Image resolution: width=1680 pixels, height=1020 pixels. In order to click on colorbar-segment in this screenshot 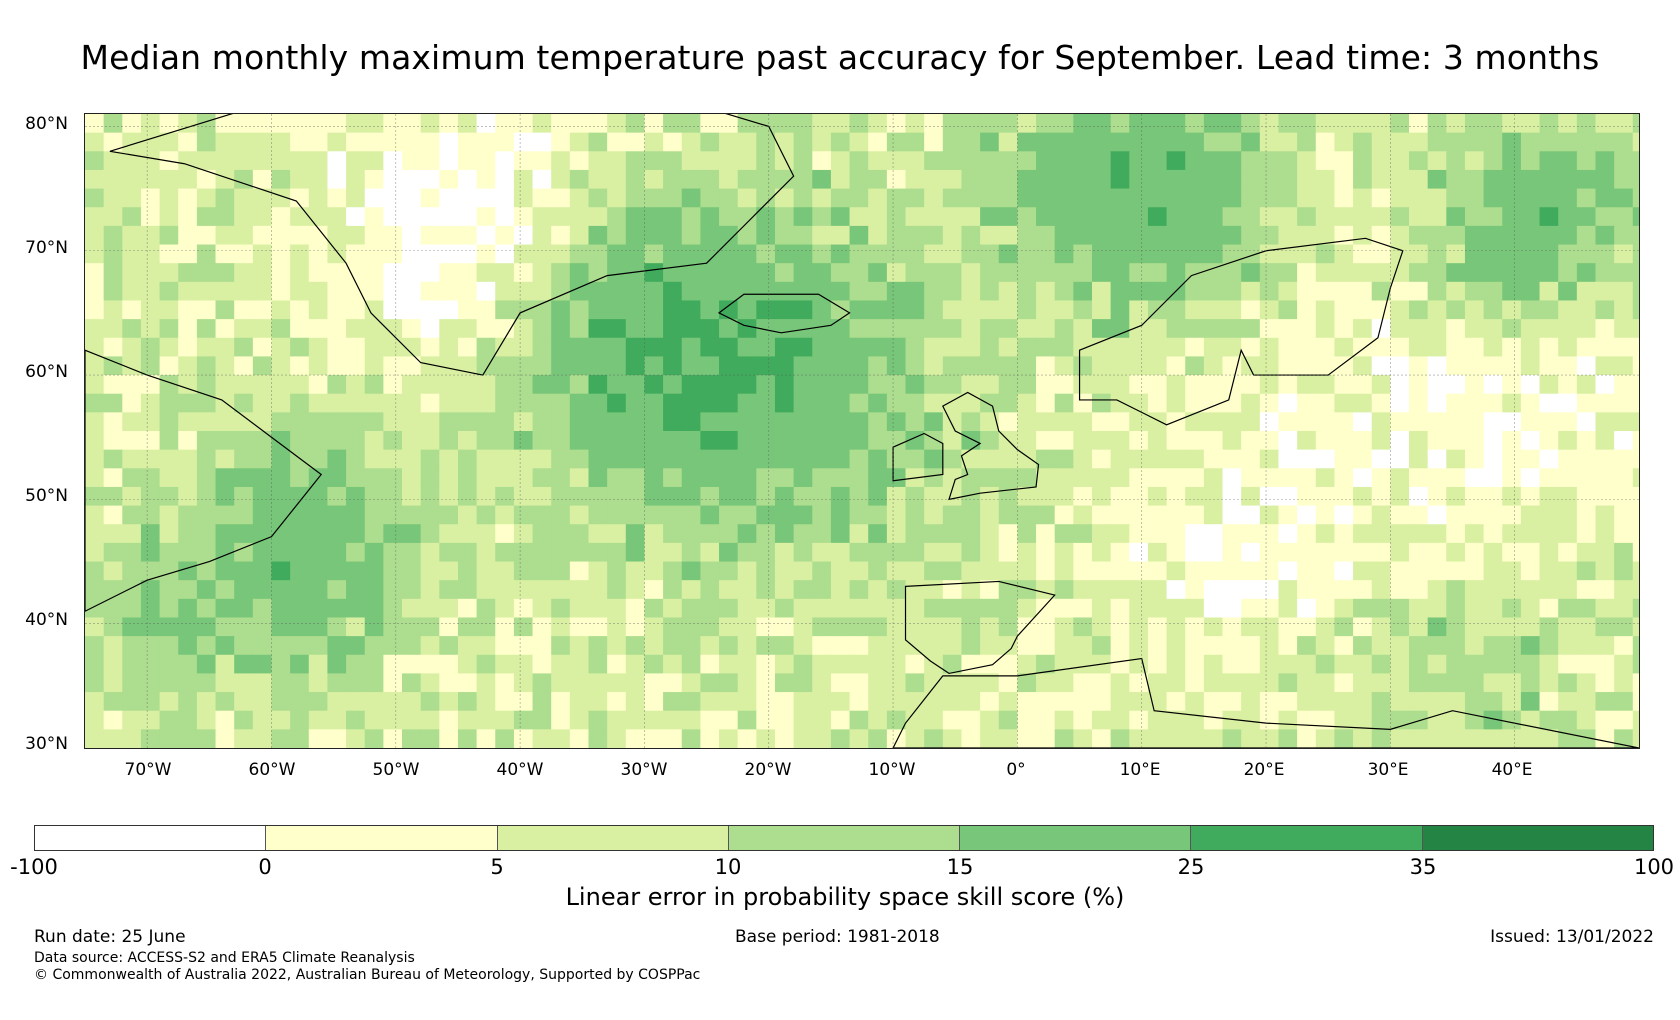, I will do `click(1076, 838)`.